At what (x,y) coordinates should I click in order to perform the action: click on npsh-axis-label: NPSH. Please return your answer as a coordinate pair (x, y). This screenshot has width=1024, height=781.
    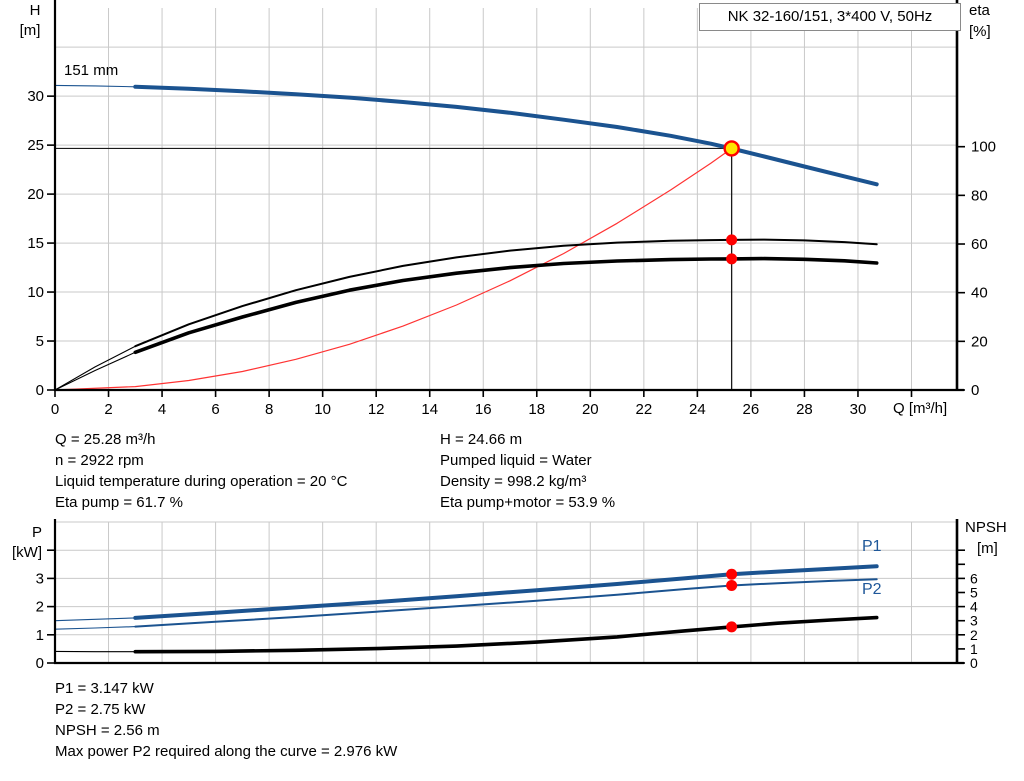
    Looking at the image, I should click on (986, 527).